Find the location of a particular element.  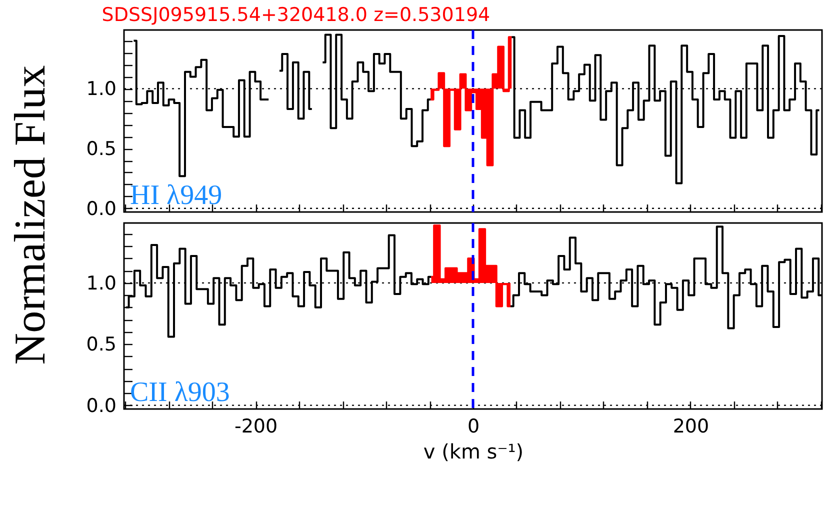

x-tick-label: 200 is located at coordinates (691, 427).